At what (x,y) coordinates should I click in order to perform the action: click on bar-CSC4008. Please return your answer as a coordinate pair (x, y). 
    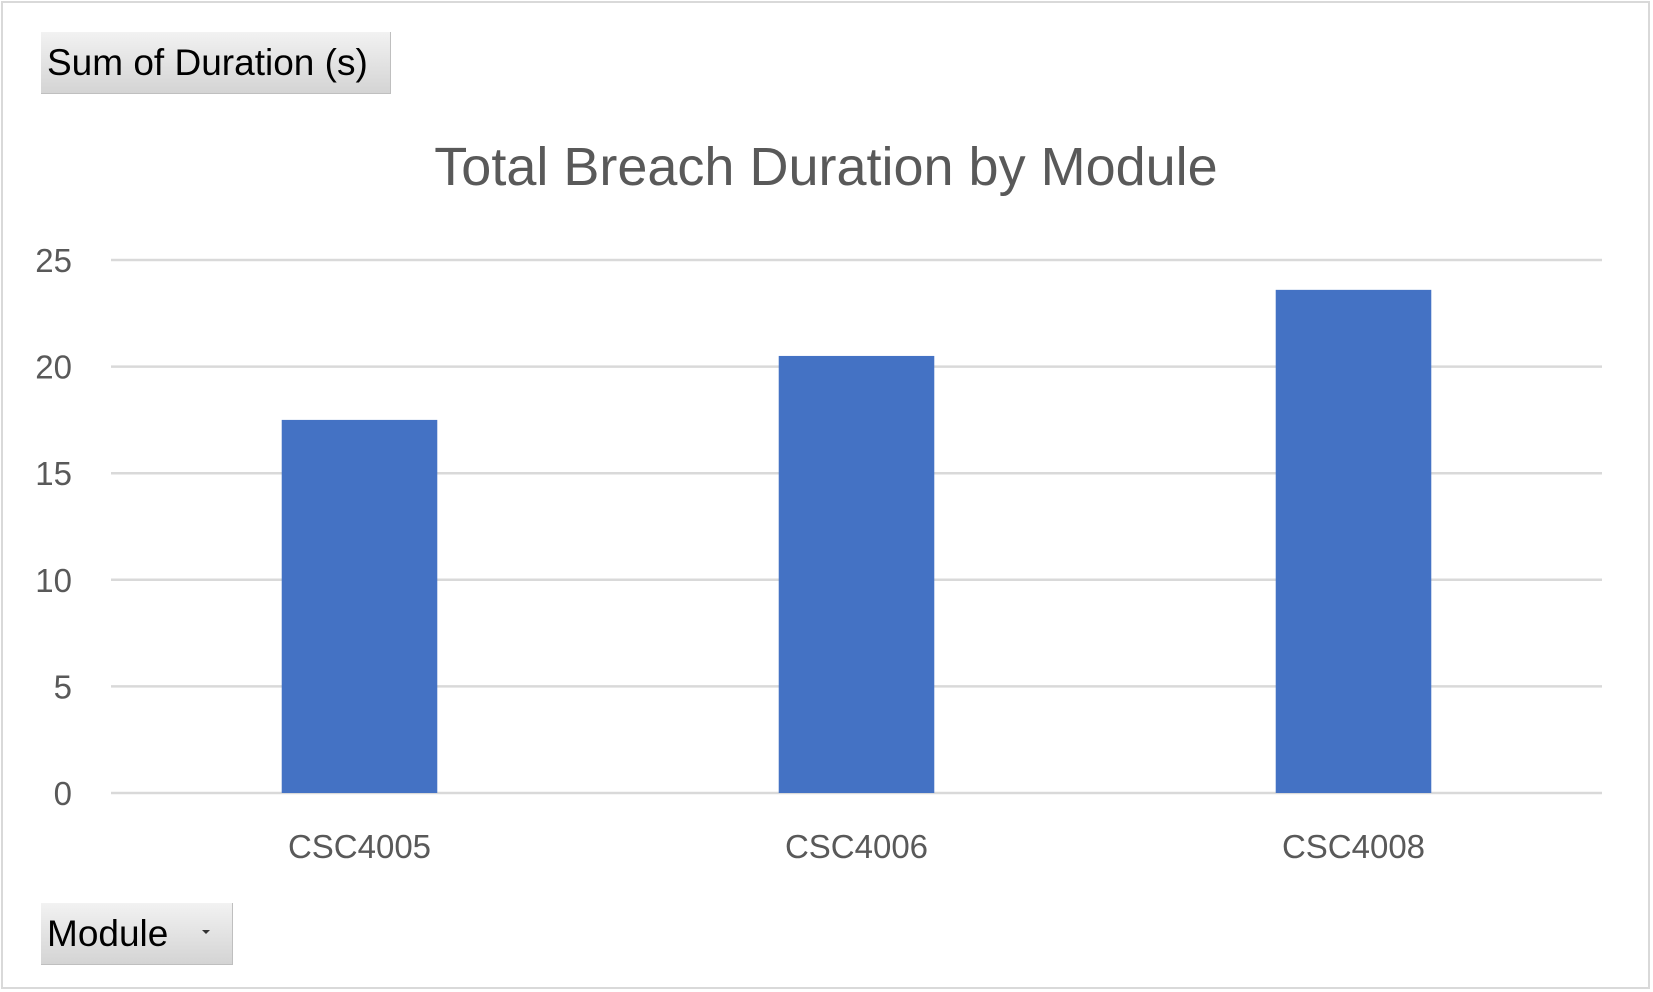
    Looking at the image, I should click on (1353, 541).